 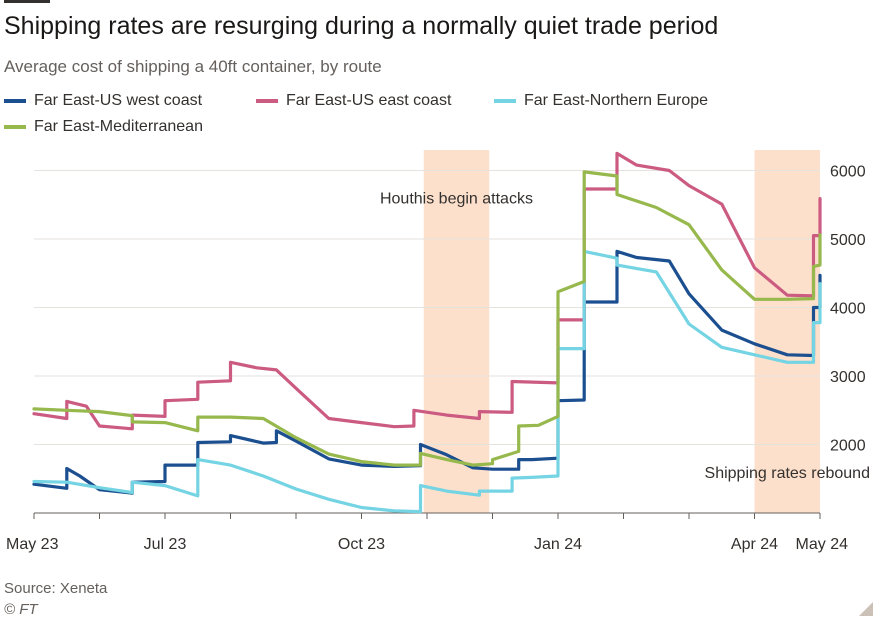 I want to click on y-tick-label: 5000, so click(x=848, y=240).